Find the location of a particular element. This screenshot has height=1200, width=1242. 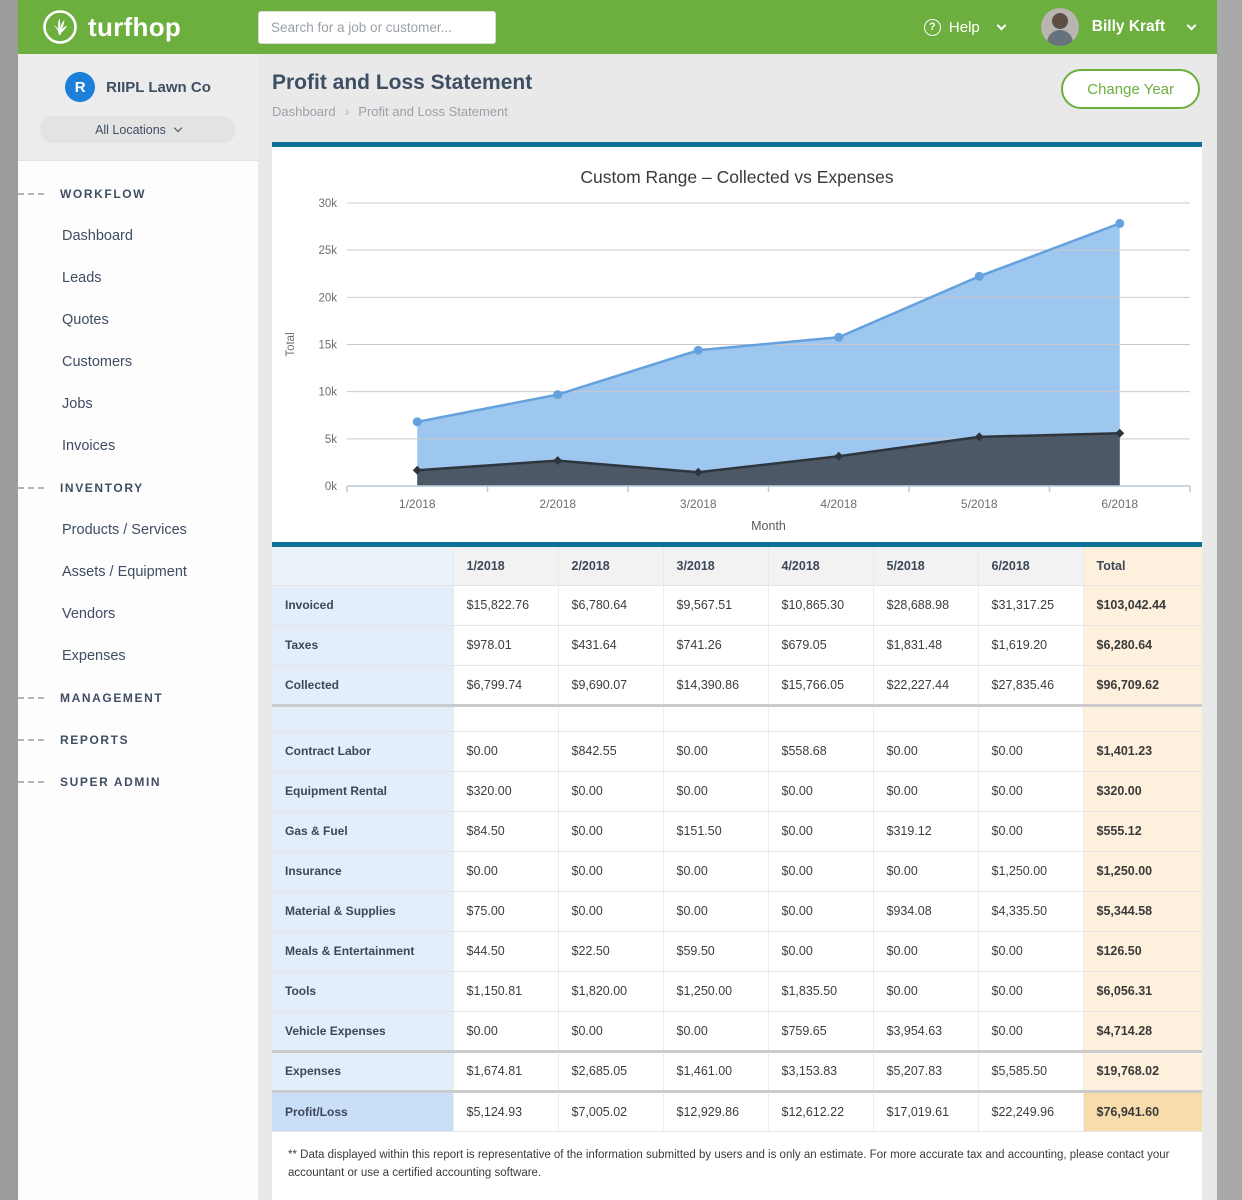

cell-value: $15,822.76 is located at coordinates (505, 604).